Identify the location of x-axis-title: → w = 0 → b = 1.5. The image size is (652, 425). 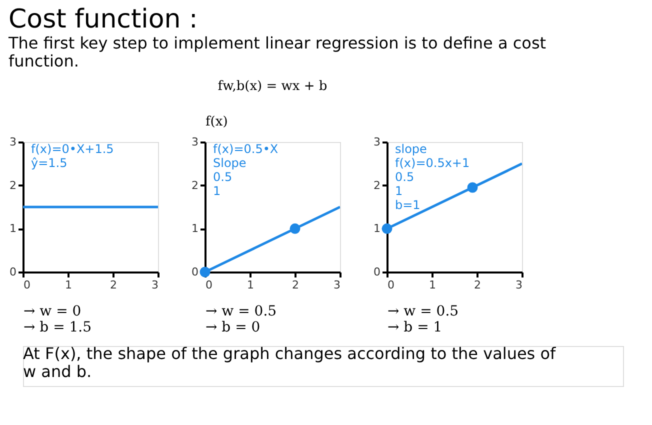
(58, 320).